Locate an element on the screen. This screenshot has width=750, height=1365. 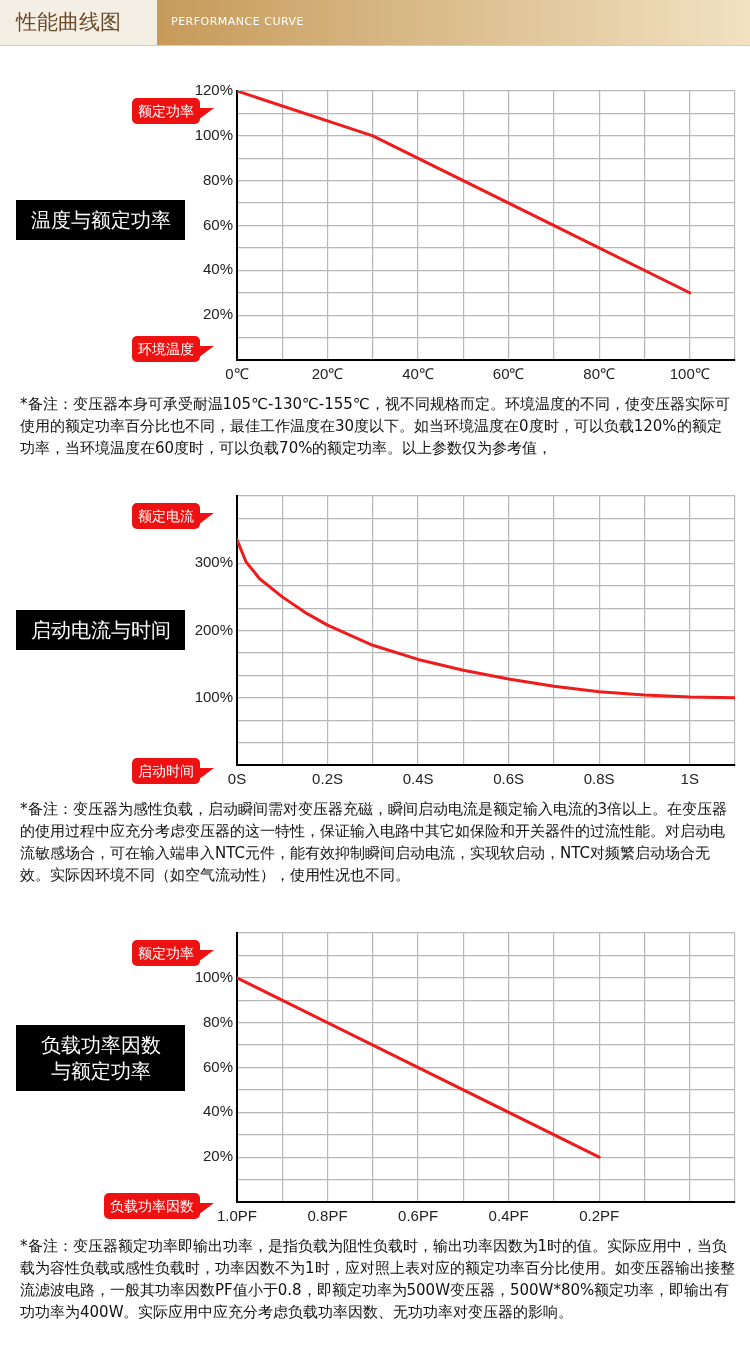
x-tick-label: 0.8S is located at coordinates (599, 779).